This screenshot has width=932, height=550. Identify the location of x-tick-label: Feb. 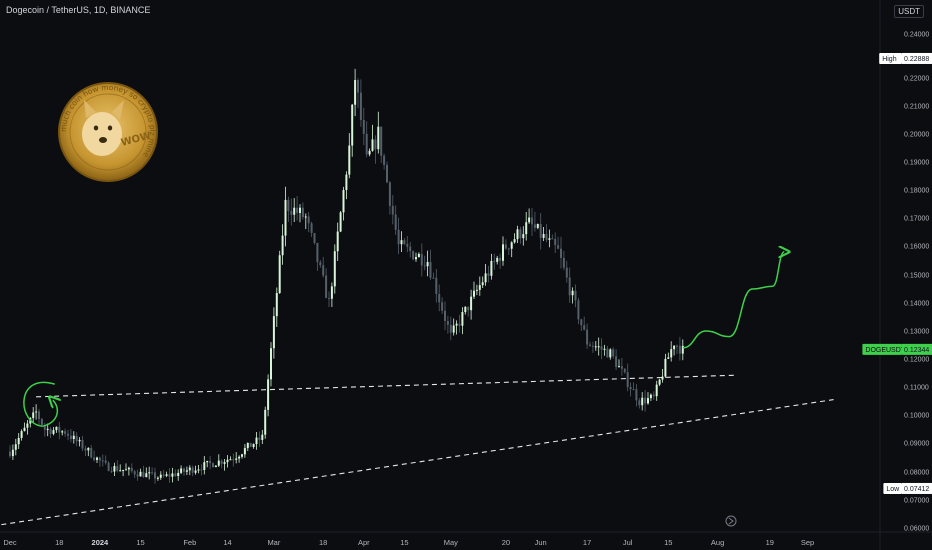
(189, 542).